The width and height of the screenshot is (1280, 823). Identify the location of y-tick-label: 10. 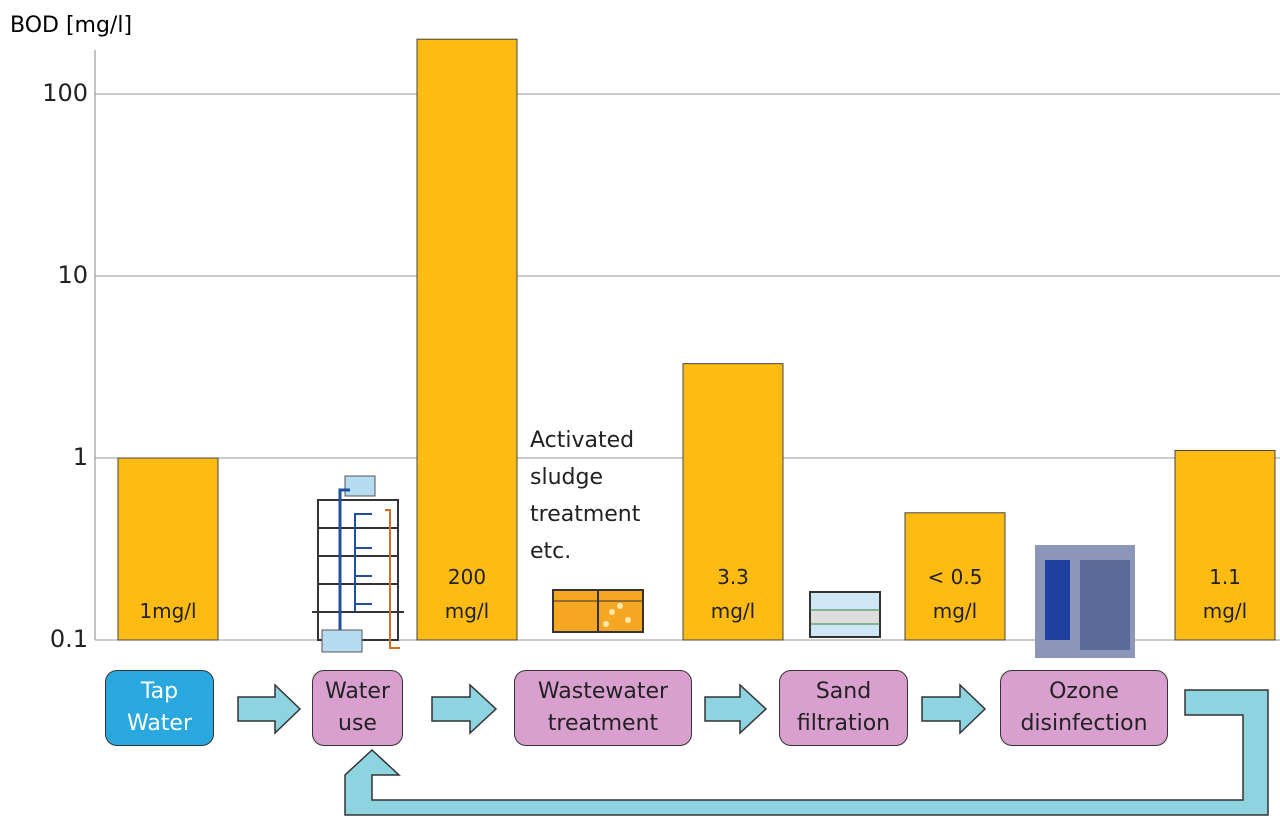
(72, 275).